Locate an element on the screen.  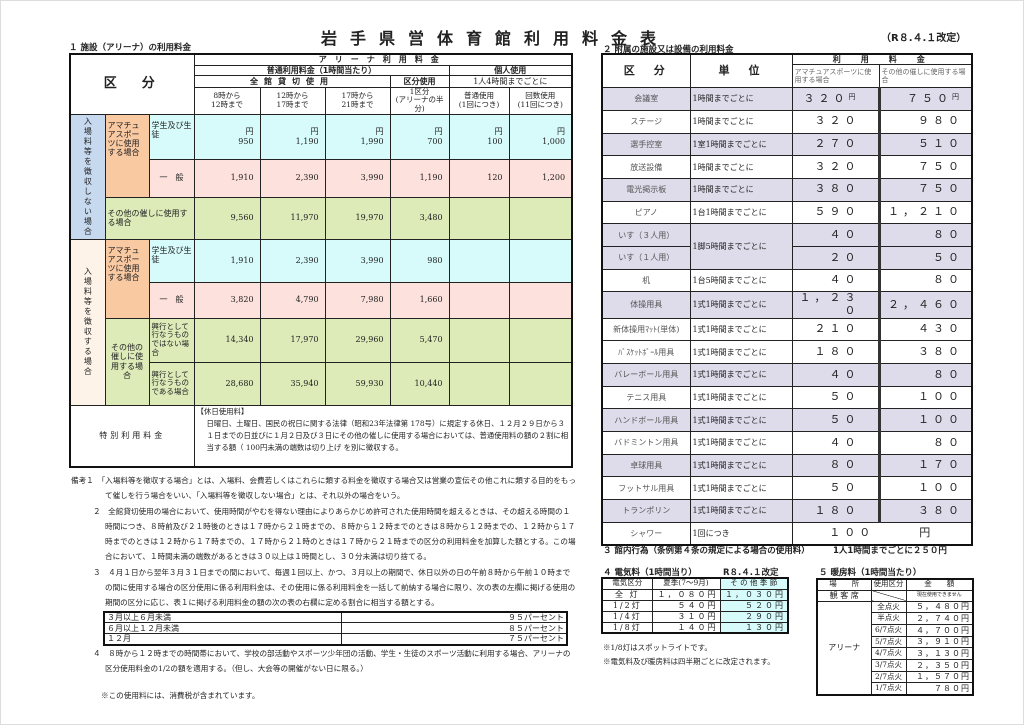
header-unit: 単 位 is located at coordinates (741, 71).